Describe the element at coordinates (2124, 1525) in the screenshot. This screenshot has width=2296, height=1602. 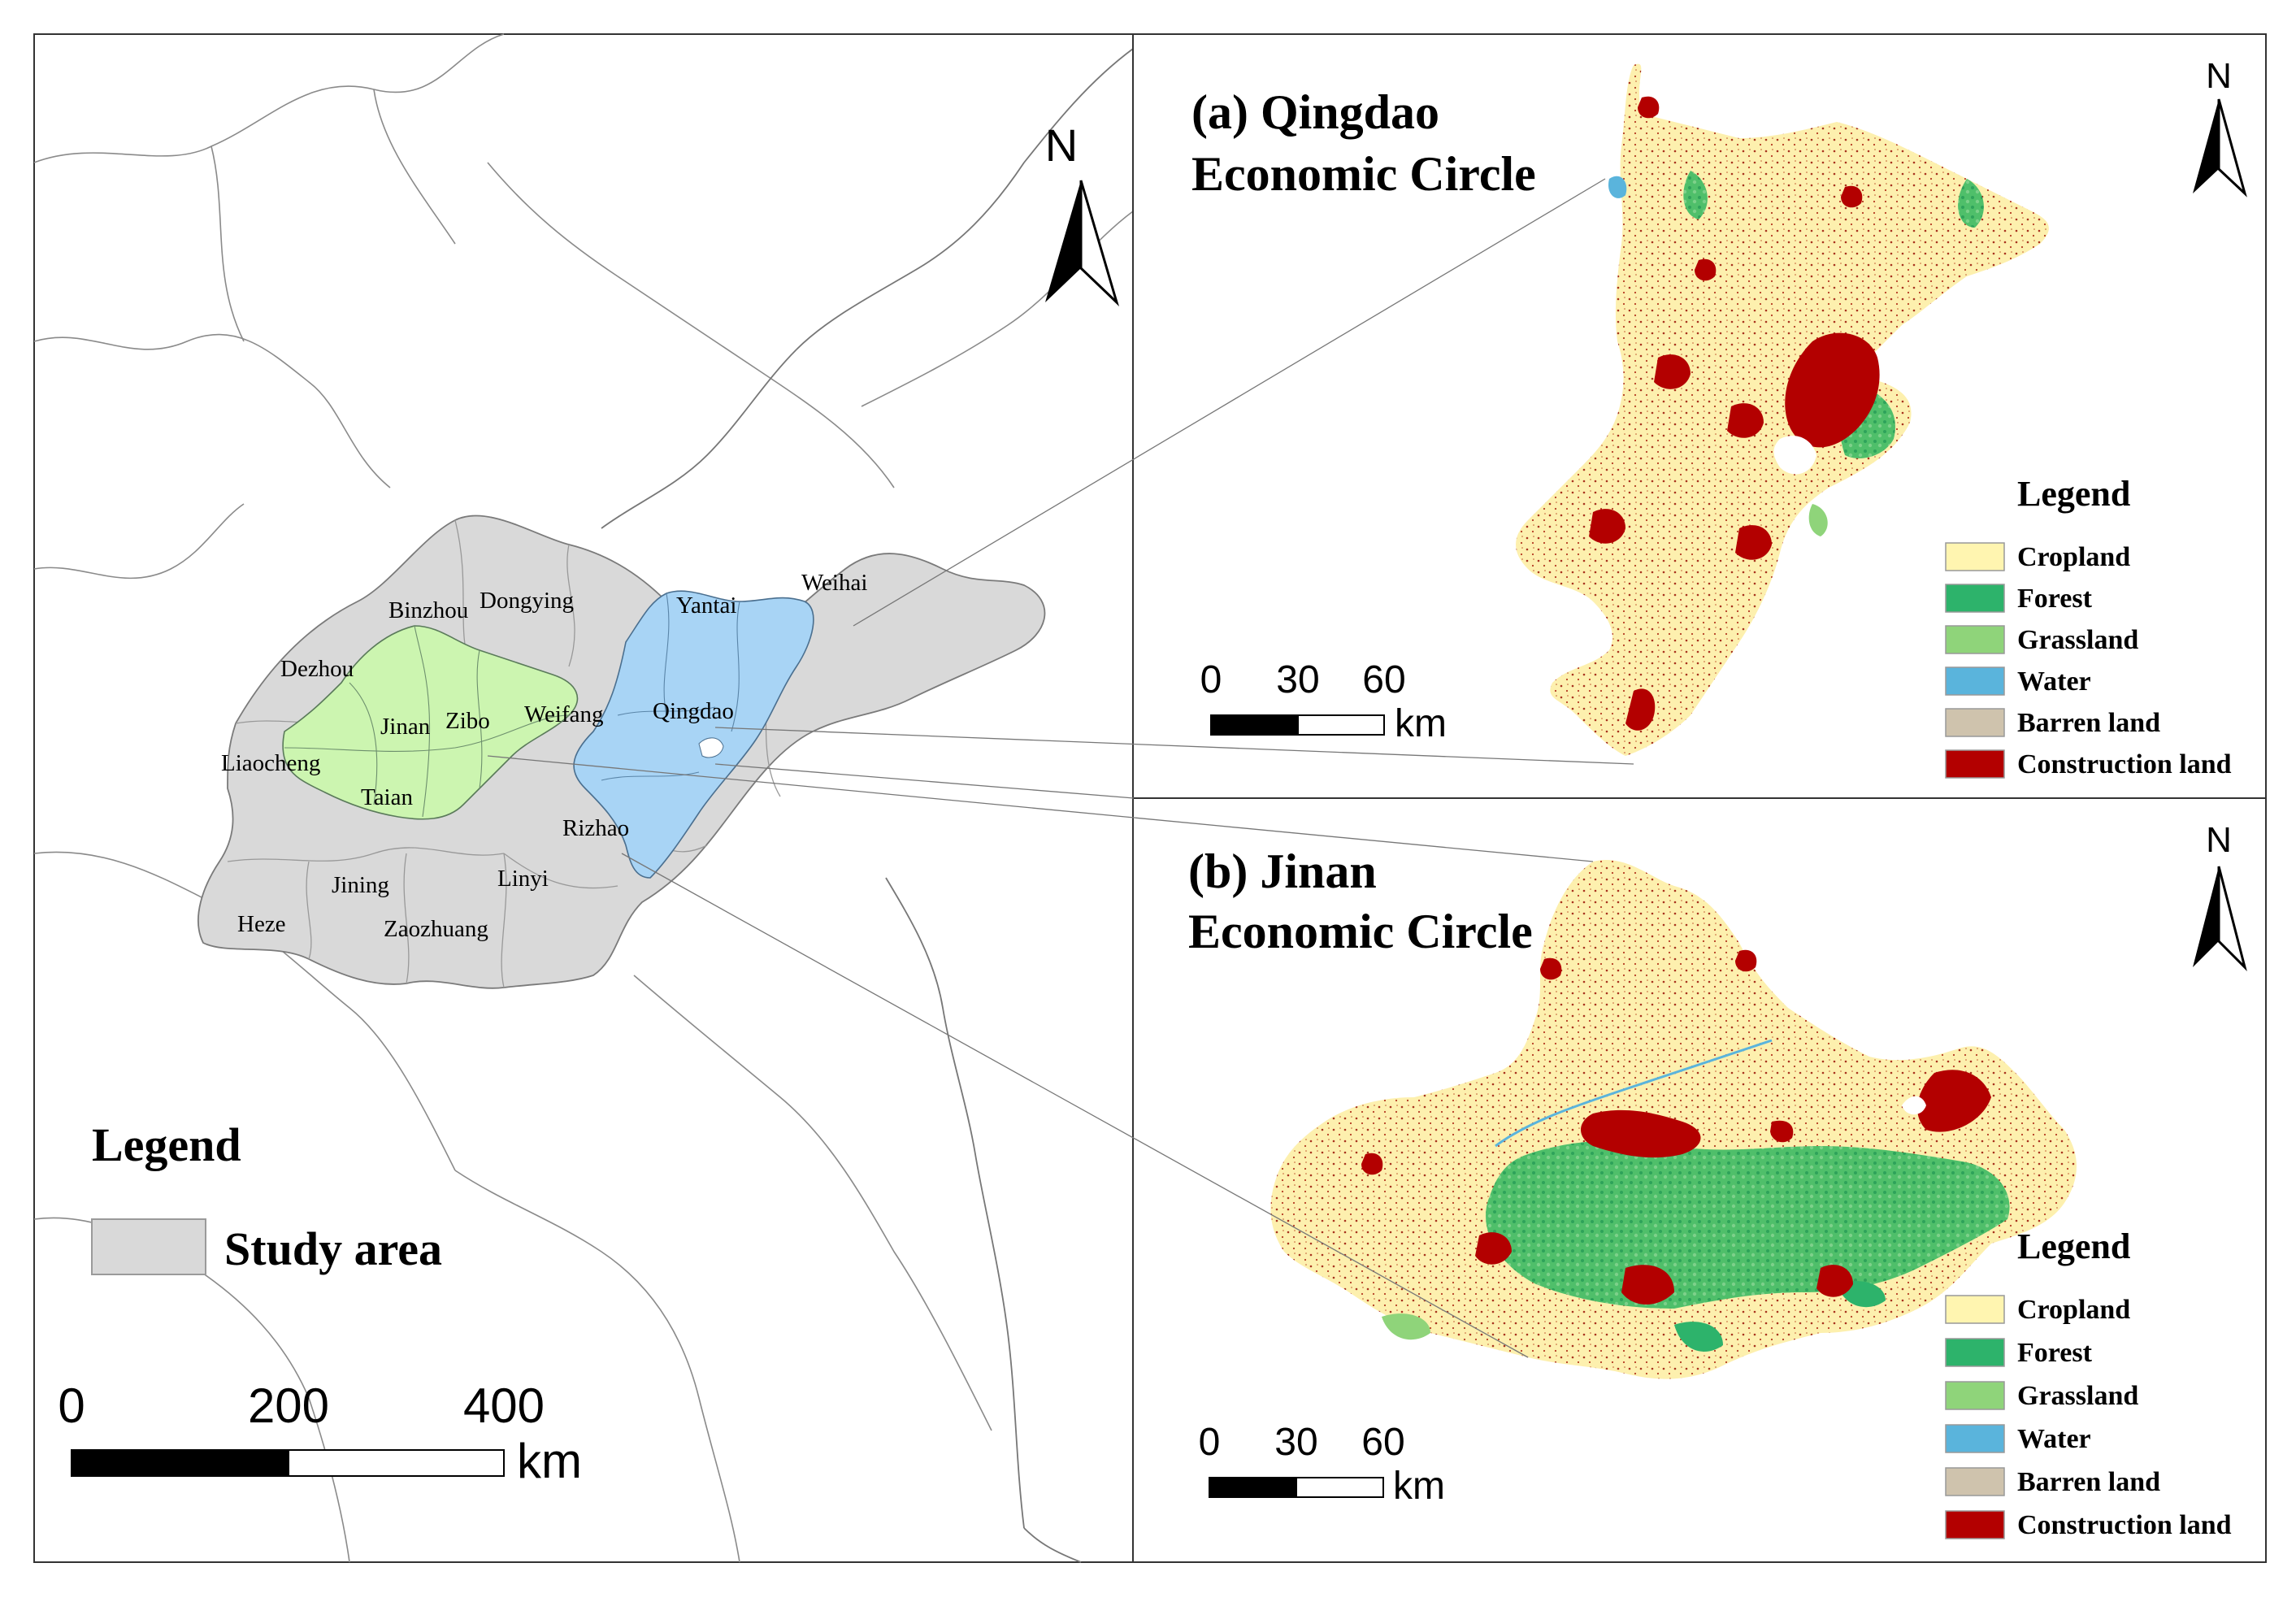
I see `panel-b-legend-label-construction-land: Construction land` at that location.